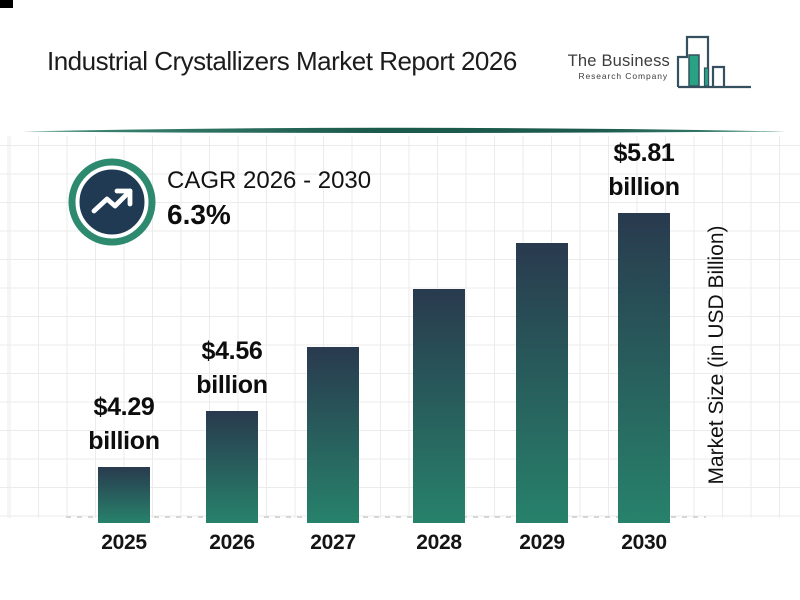 The image size is (800, 600). What do you see at coordinates (439, 406) in the screenshot?
I see `bar-2028` at bounding box center [439, 406].